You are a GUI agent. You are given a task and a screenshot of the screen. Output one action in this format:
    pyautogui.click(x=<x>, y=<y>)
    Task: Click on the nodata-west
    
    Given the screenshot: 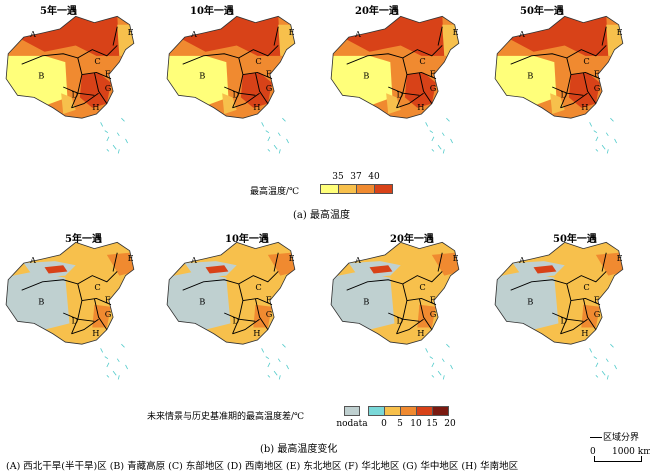 What is the action you would take?
    pyautogui.click(x=363, y=300)
    